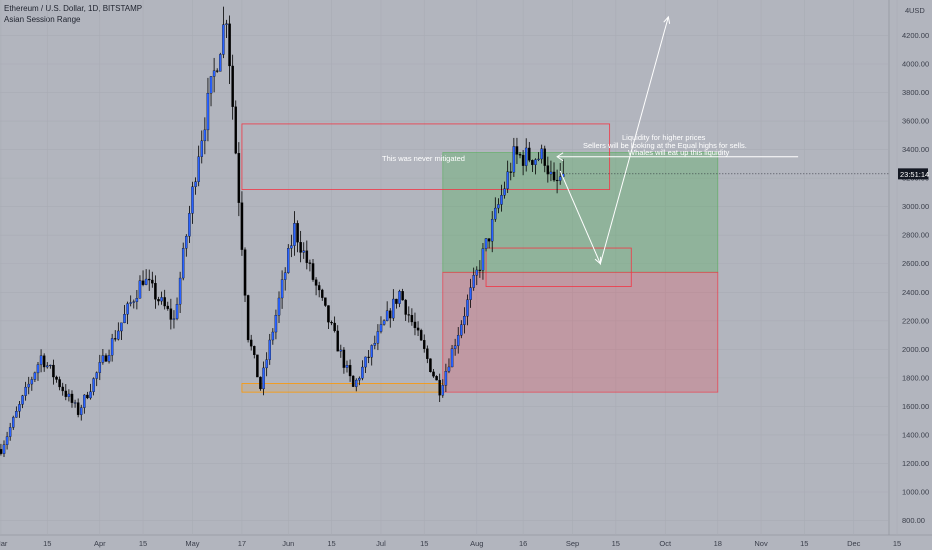  What do you see at coordinates (242, 543) in the screenshot?
I see `time-tick-label: 17` at bounding box center [242, 543].